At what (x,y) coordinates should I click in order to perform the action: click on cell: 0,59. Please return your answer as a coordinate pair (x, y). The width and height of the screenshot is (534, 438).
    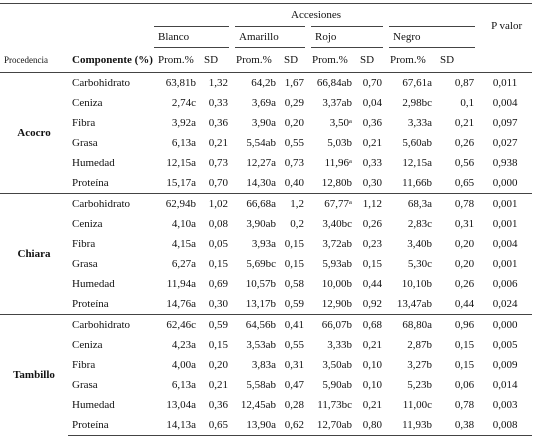
    Looking at the image, I should click on (294, 304).